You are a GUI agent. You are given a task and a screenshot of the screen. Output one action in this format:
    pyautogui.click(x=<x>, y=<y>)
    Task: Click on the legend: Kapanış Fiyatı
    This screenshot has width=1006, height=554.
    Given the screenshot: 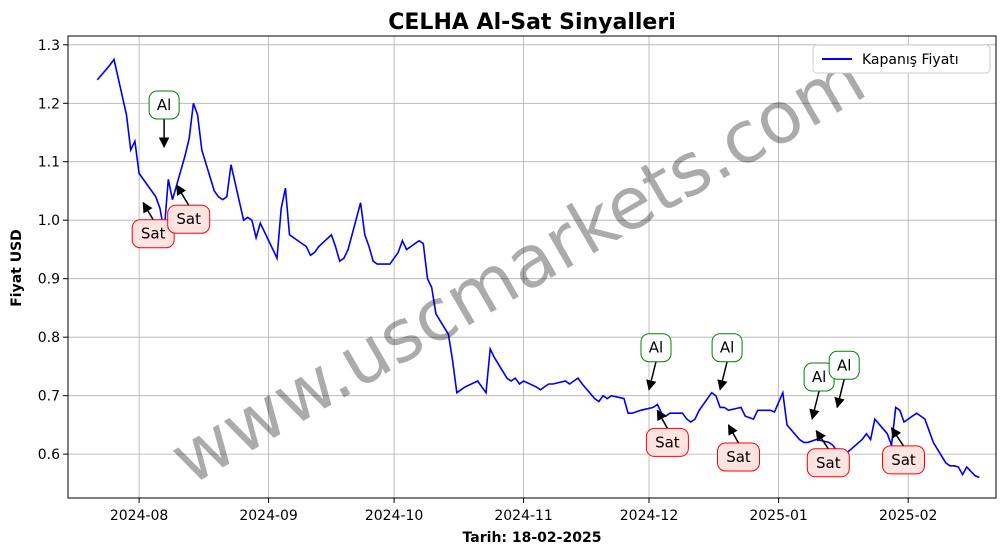 What is the action you would take?
    pyautogui.click(x=901, y=59)
    